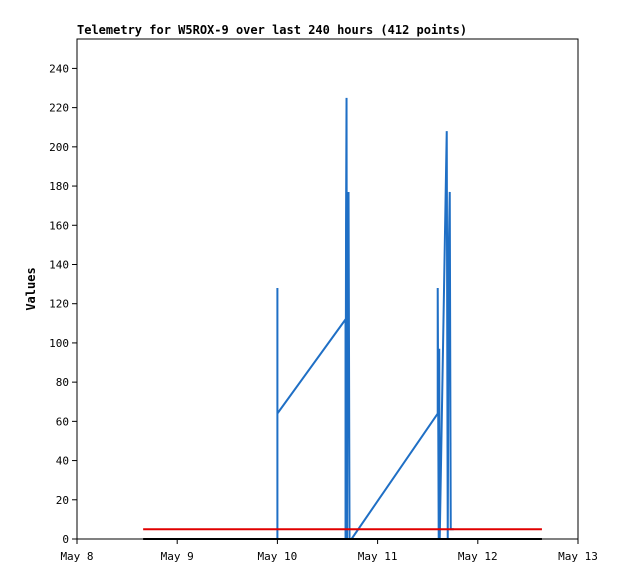 This screenshot has width=618, height=579. I want to click on y-tick-label: 60, so click(62, 421).